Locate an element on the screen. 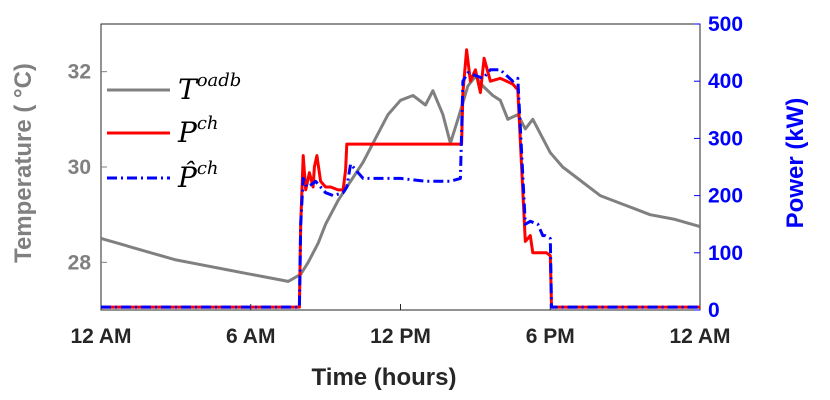  x-tick-label: 6 AM is located at coordinates (250, 336).